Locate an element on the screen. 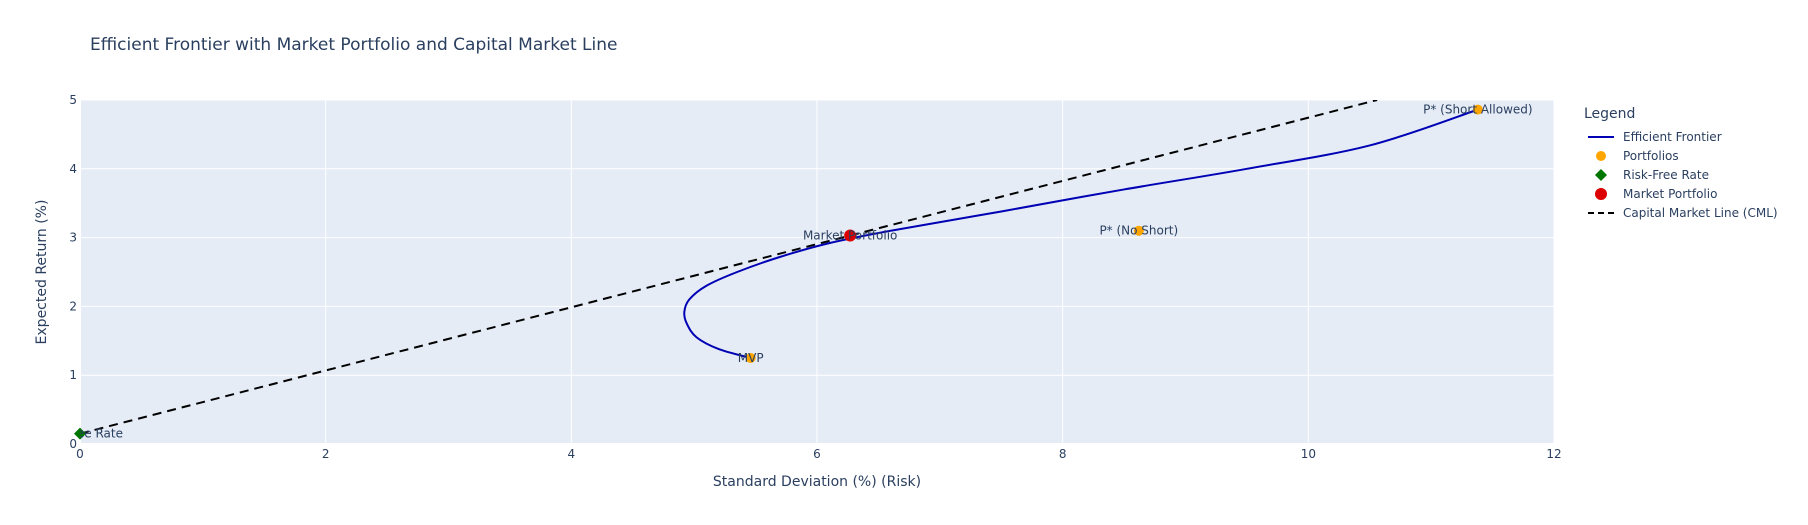  x-tick-label: 10 is located at coordinates (1308, 454).